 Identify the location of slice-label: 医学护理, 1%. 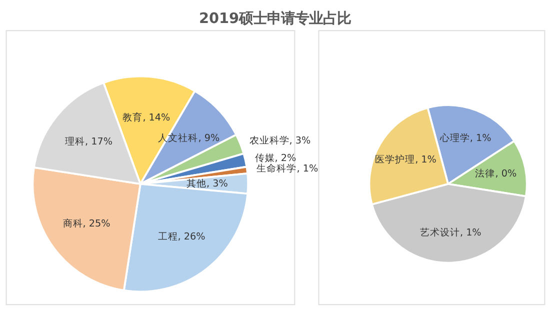
(405, 159).